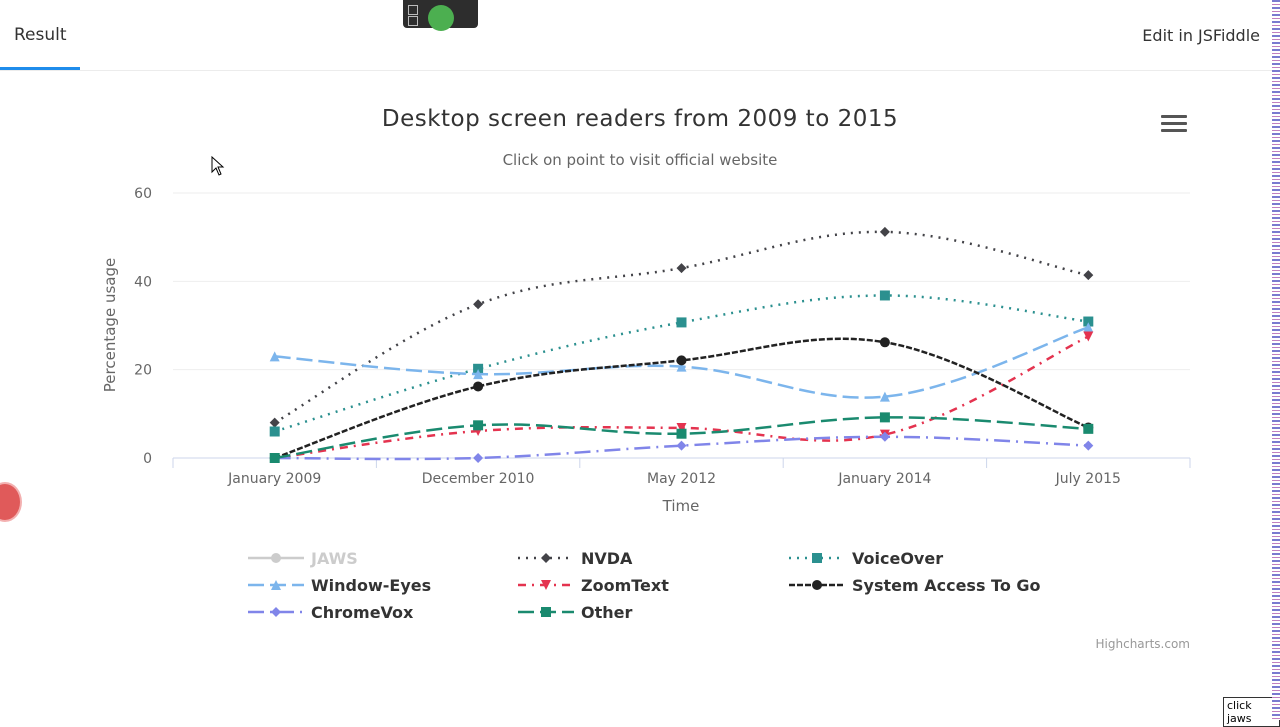 Image resolution: width=1280 pixels, height=727 pixels. Describe the element at coordinates (334, 558) in the screenshot. I see `legend-label: JAWS` at that location.